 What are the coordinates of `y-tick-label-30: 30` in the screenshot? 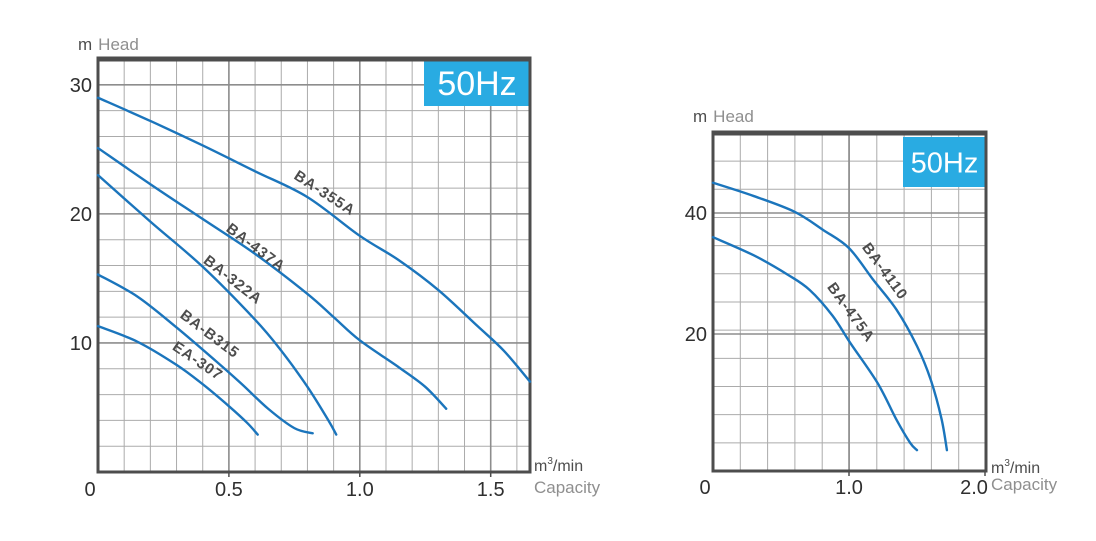 It's located at (81, 86).